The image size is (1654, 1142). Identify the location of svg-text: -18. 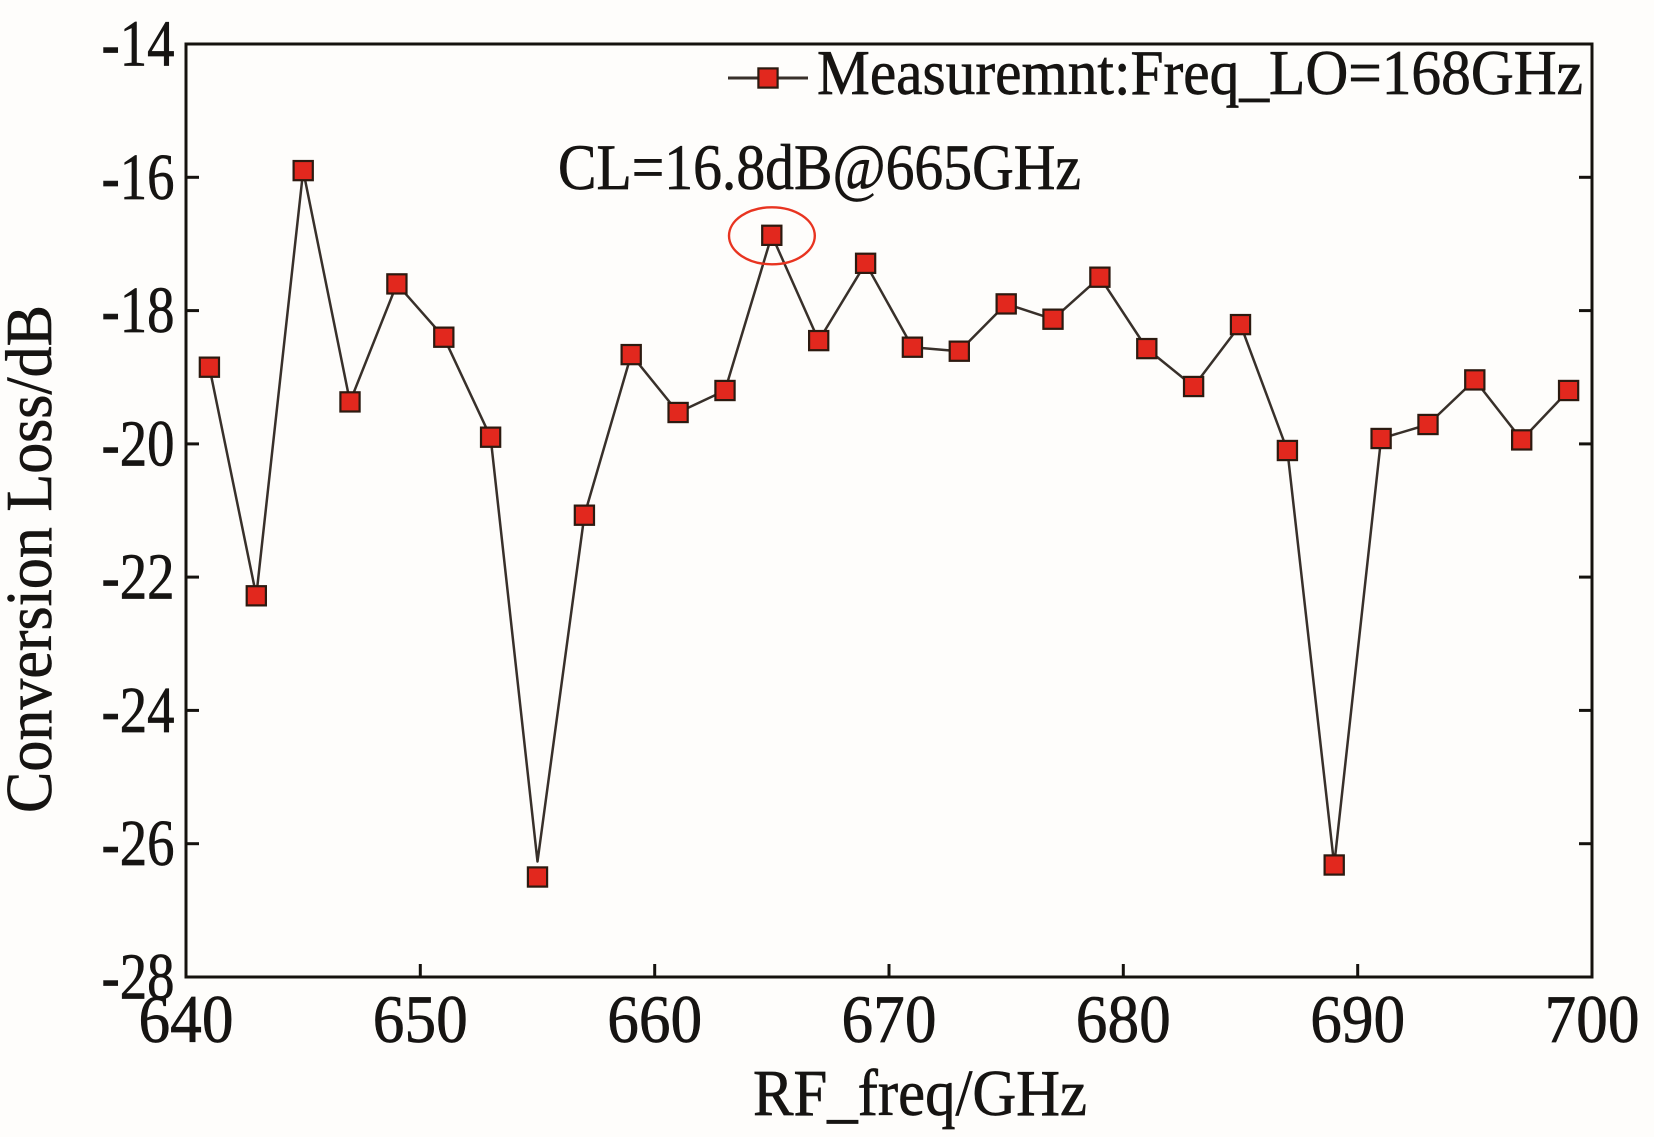
(138, 310).